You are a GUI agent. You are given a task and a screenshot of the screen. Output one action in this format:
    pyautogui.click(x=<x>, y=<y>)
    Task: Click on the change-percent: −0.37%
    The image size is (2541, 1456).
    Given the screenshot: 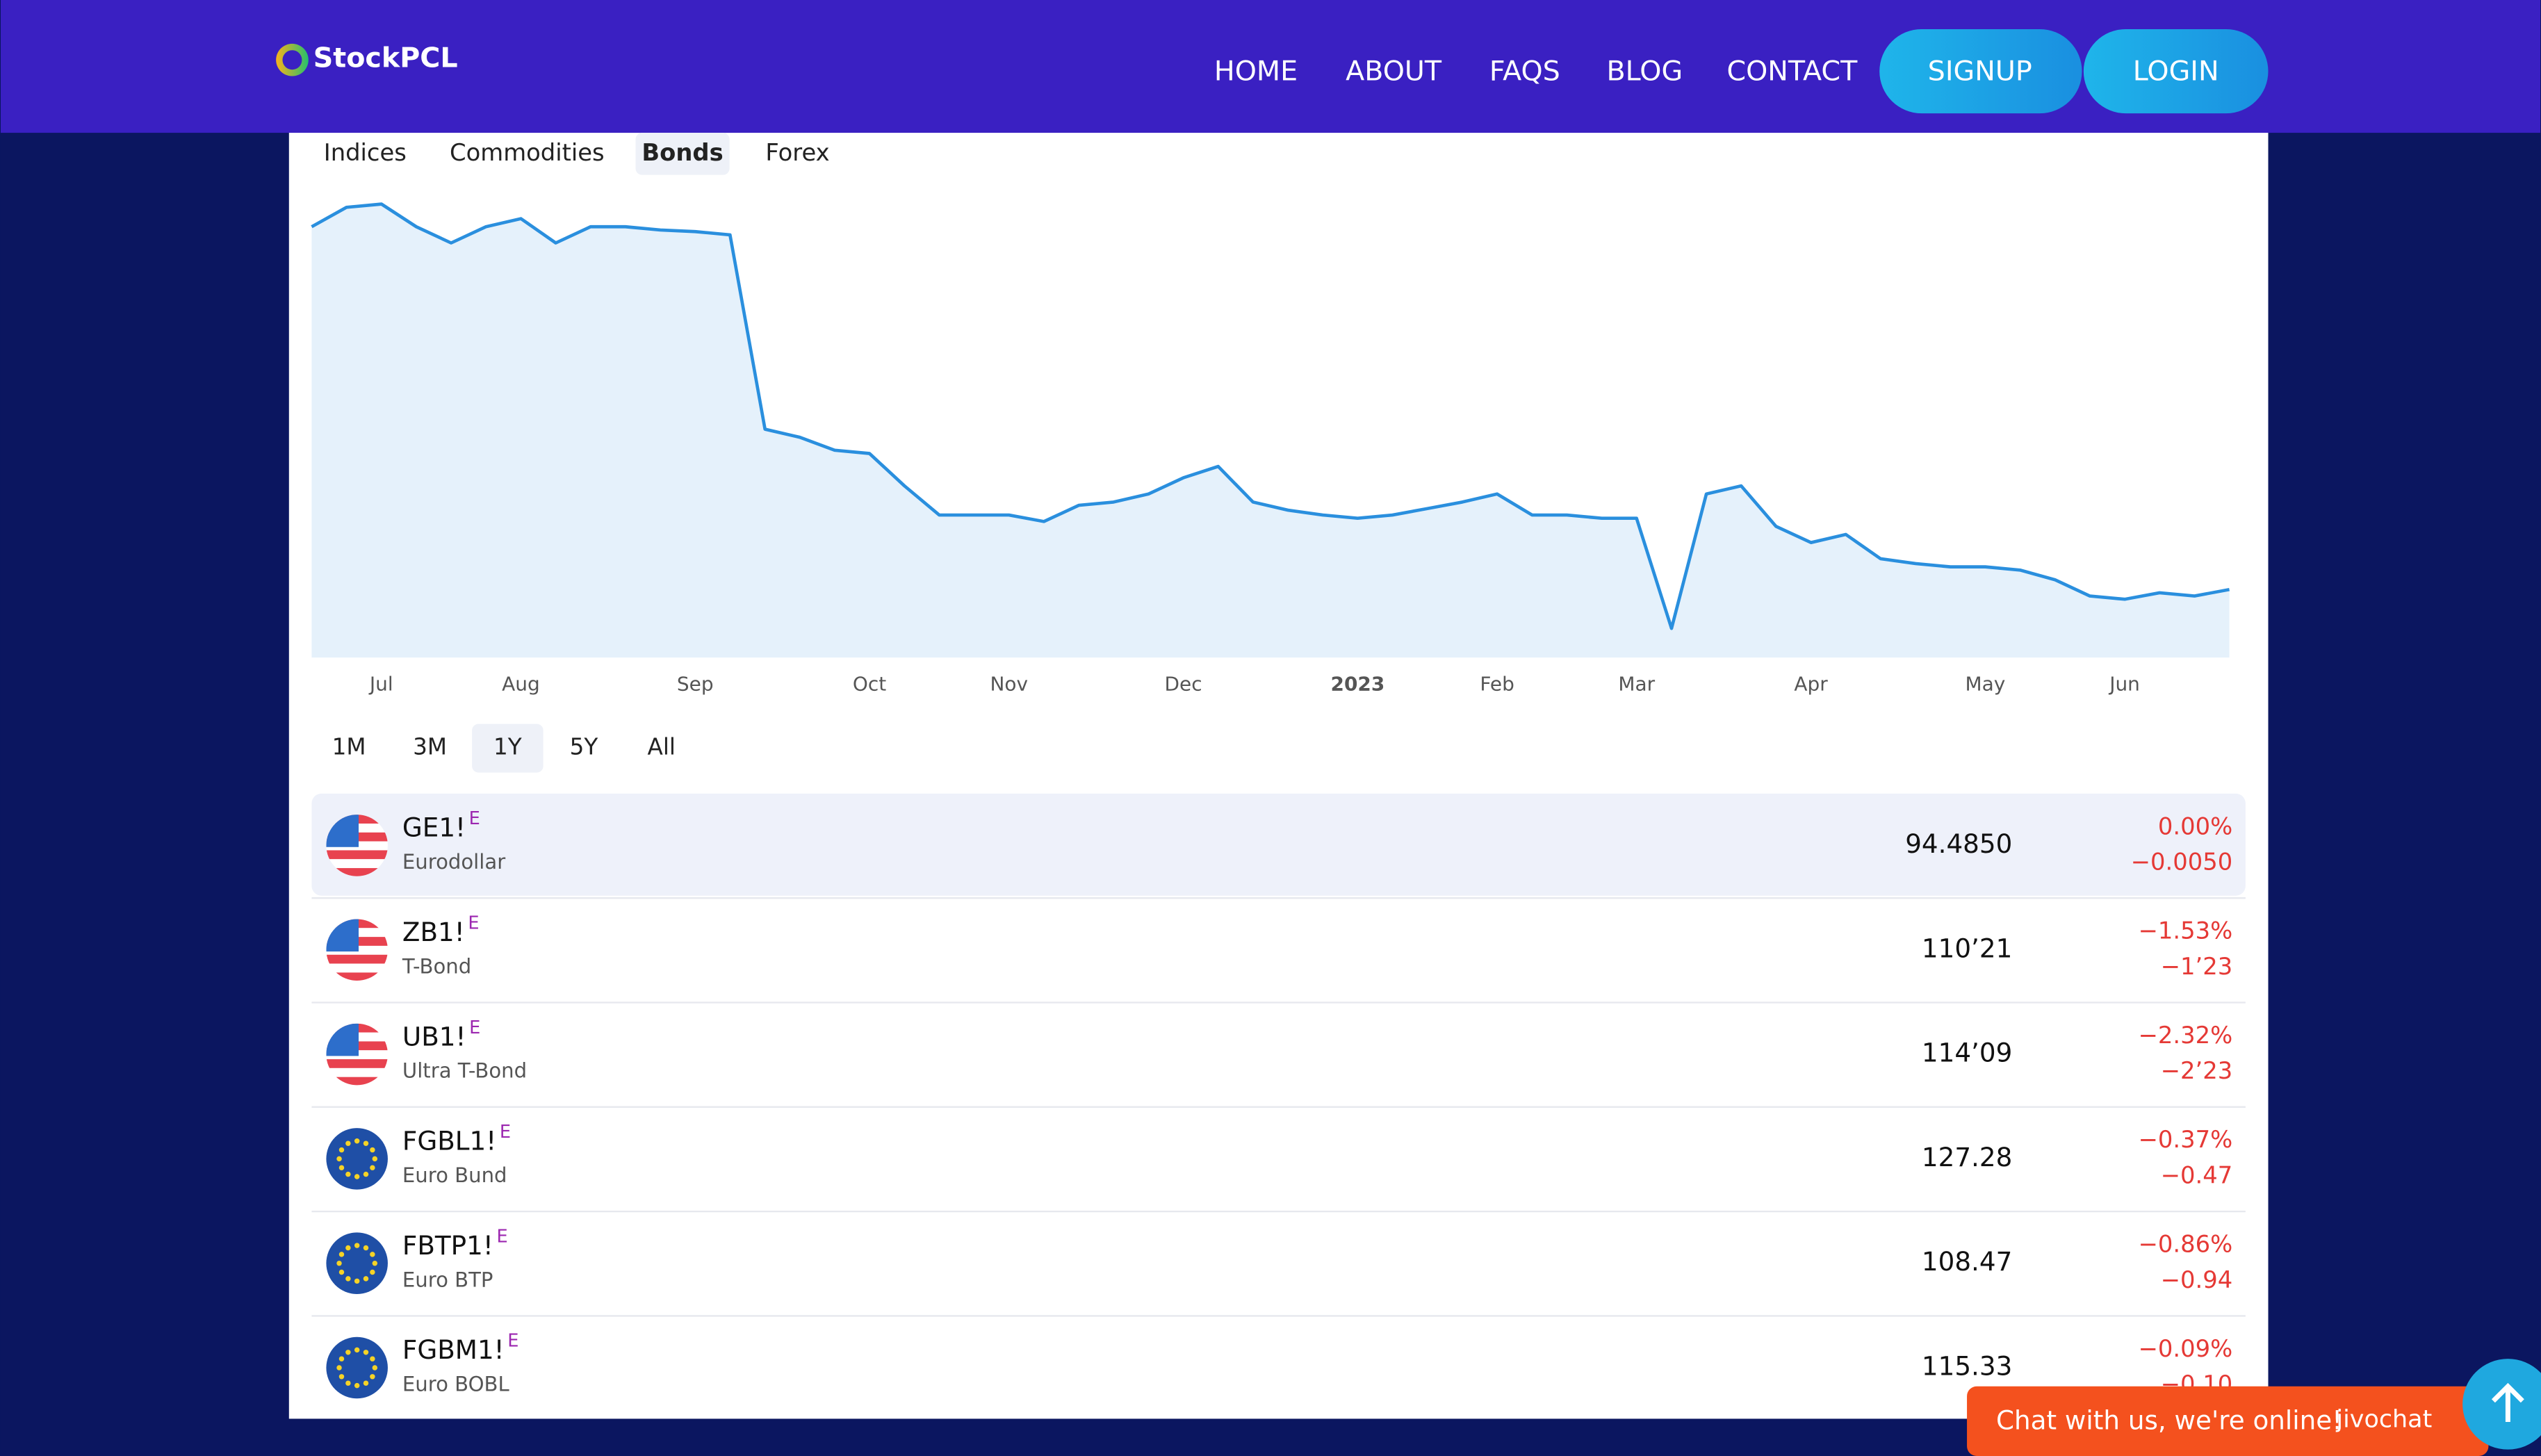 What is the action you would take?
    pyautogui.click(x=2186, y=1139)
    